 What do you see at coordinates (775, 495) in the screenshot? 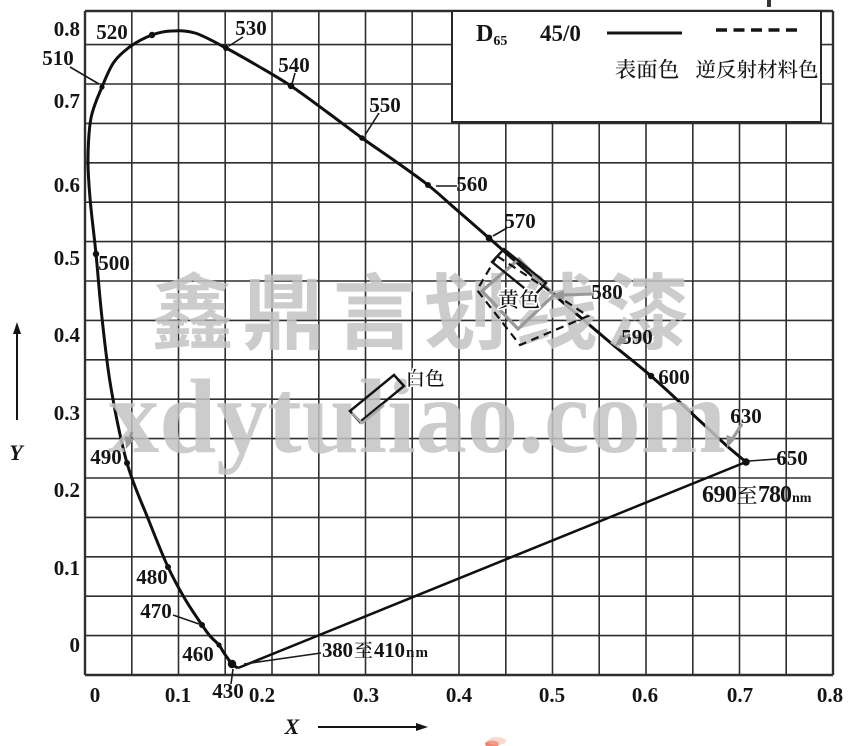
I see `svg-text: 780` at bounding box center [775, 495].